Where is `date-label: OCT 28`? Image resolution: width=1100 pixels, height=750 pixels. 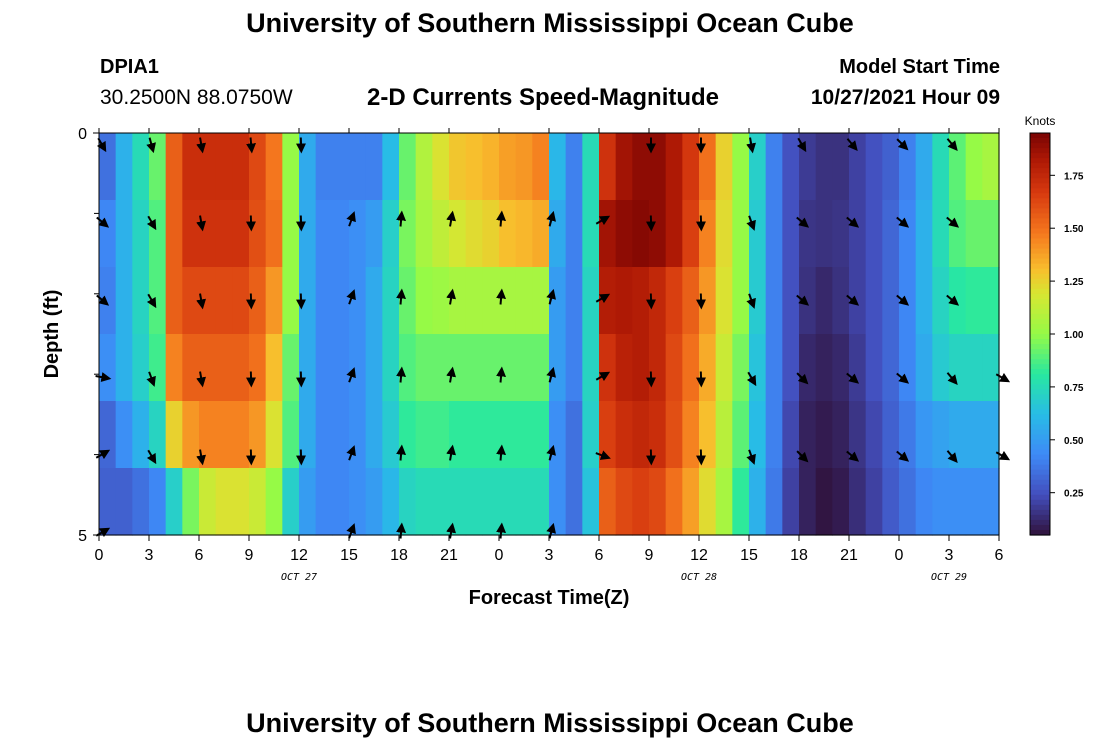
date-label: OCT 28 is located at coordinates (699, 577).